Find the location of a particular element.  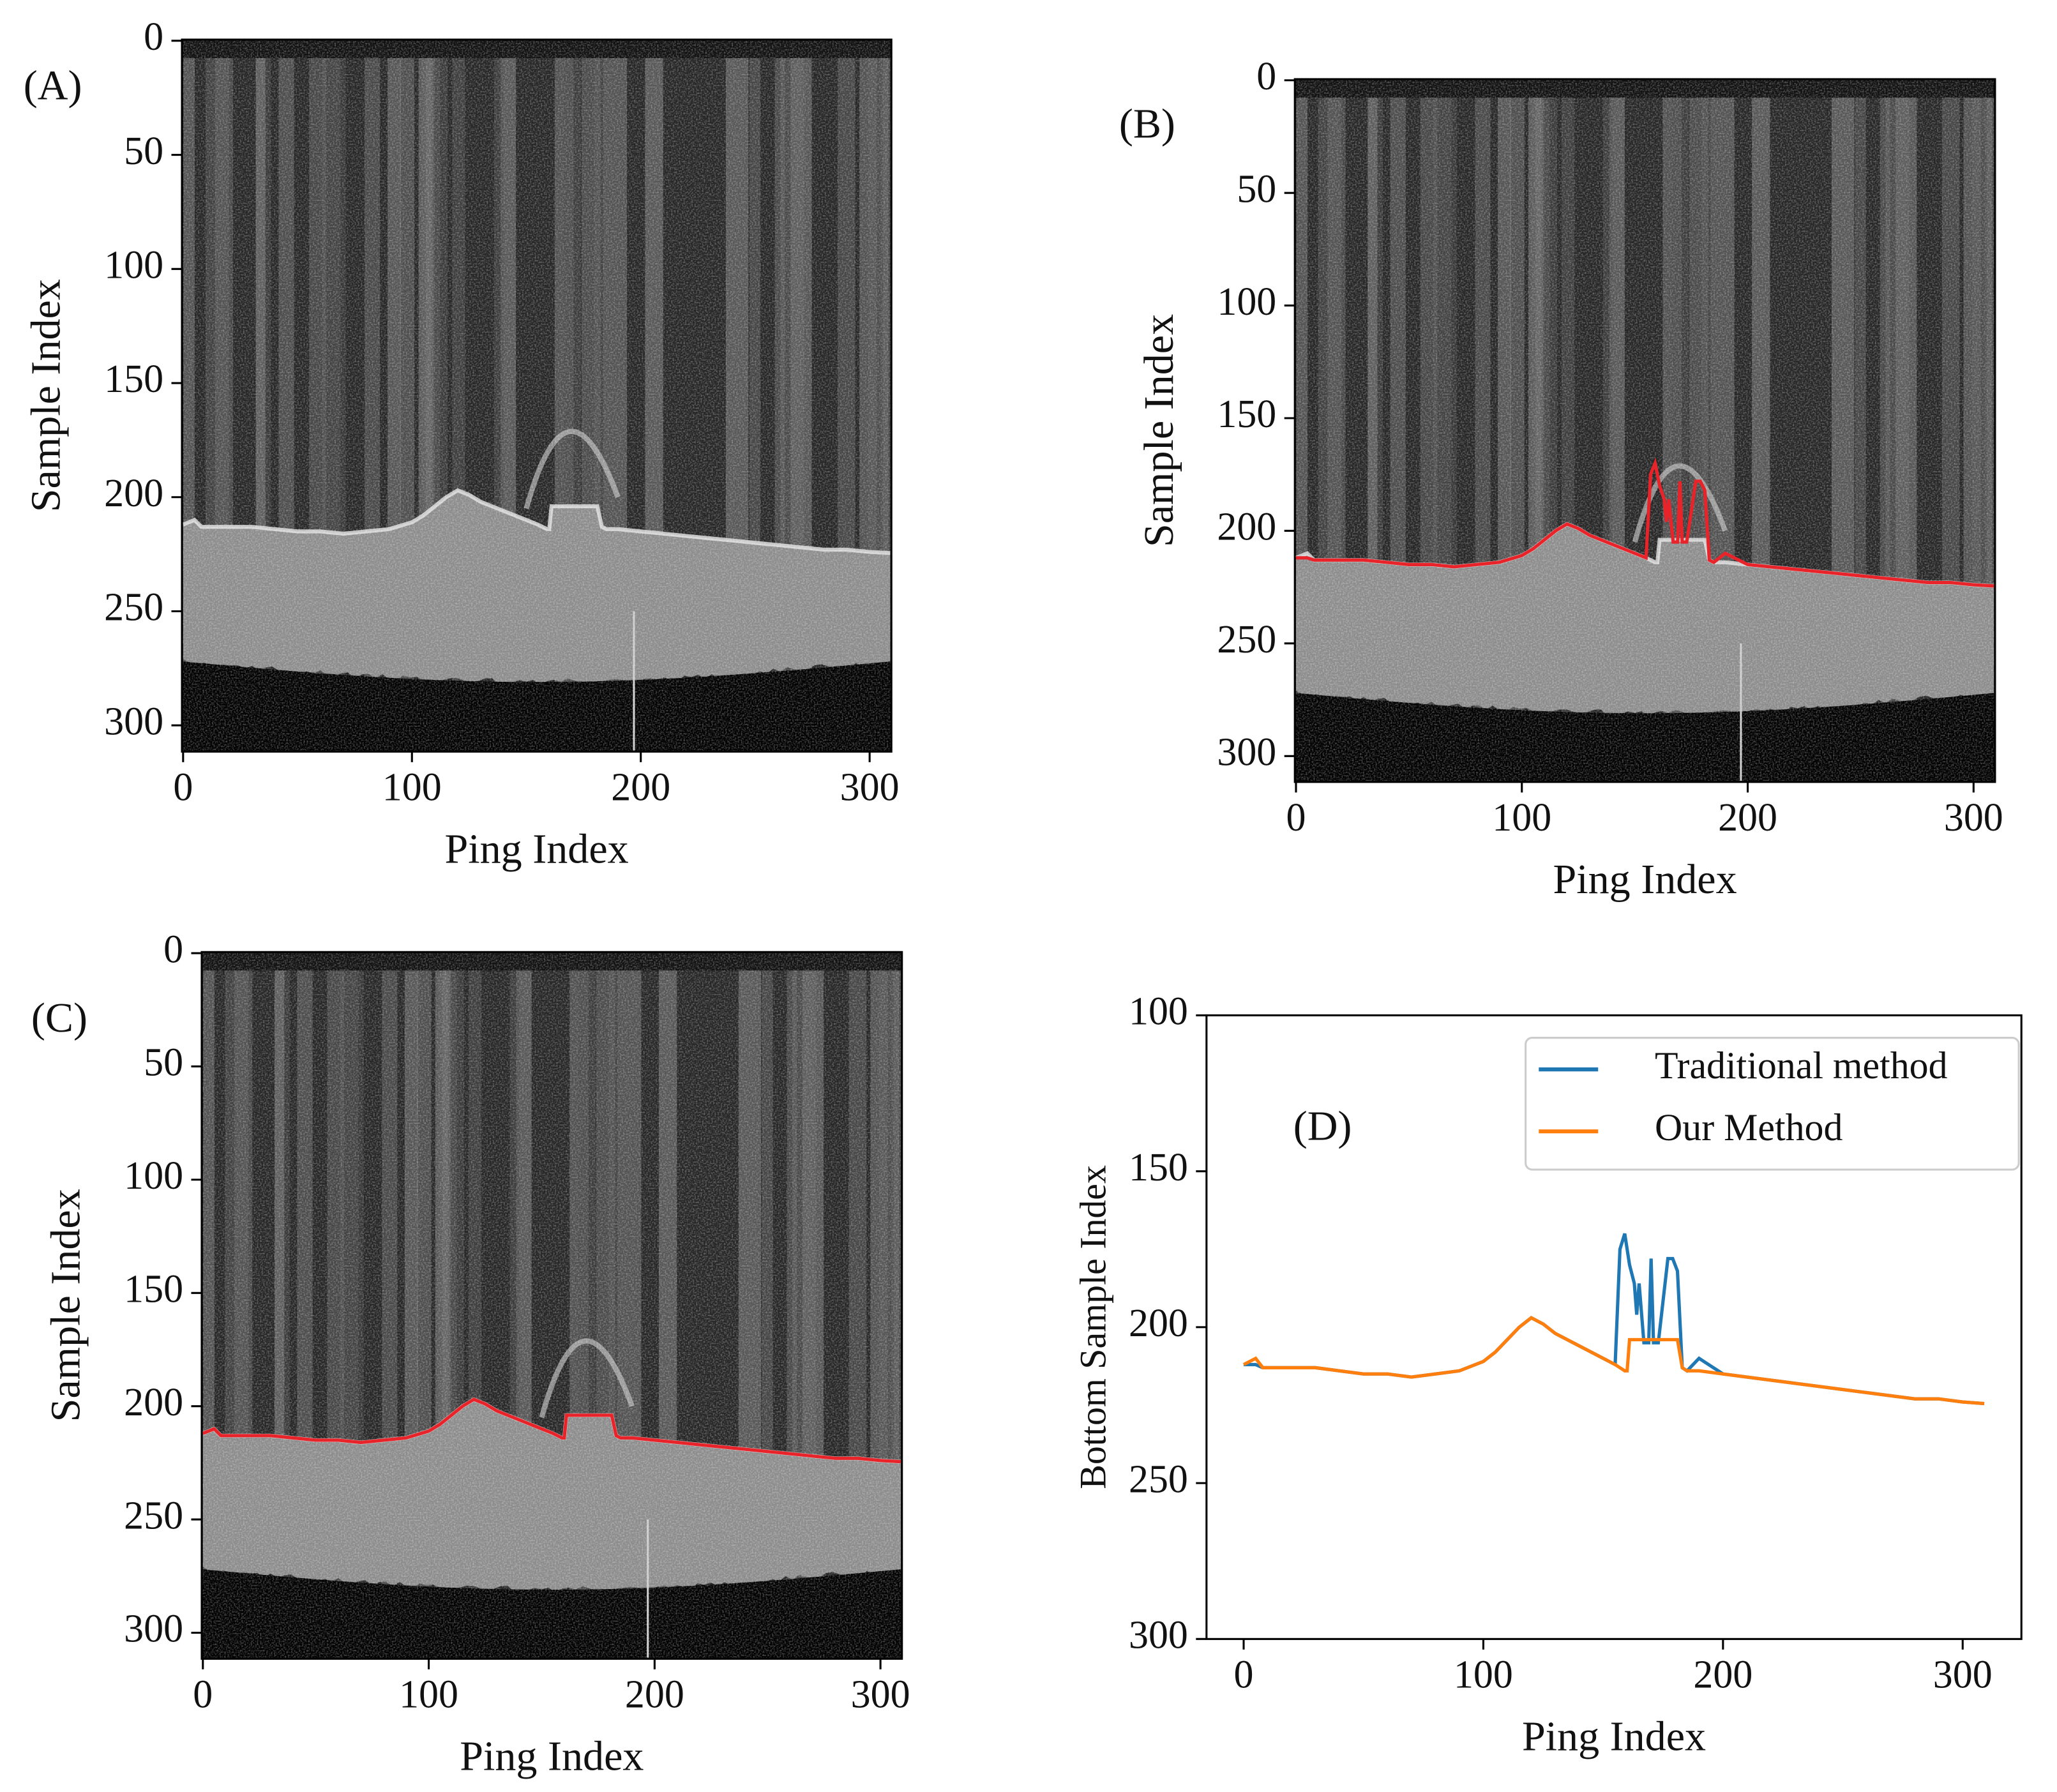

panel-label: (B) is located at coordinates (1147, 124).